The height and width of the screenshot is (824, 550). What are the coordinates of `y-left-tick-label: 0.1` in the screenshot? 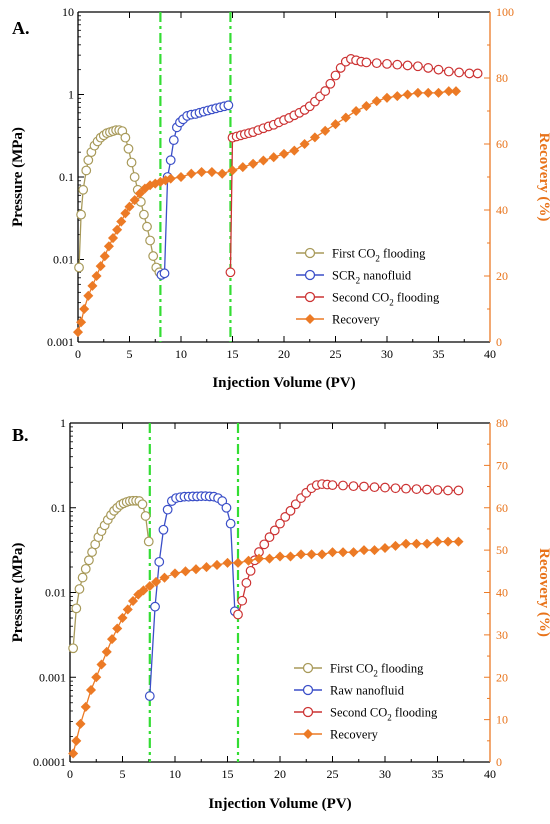 It's located at (66, 177).